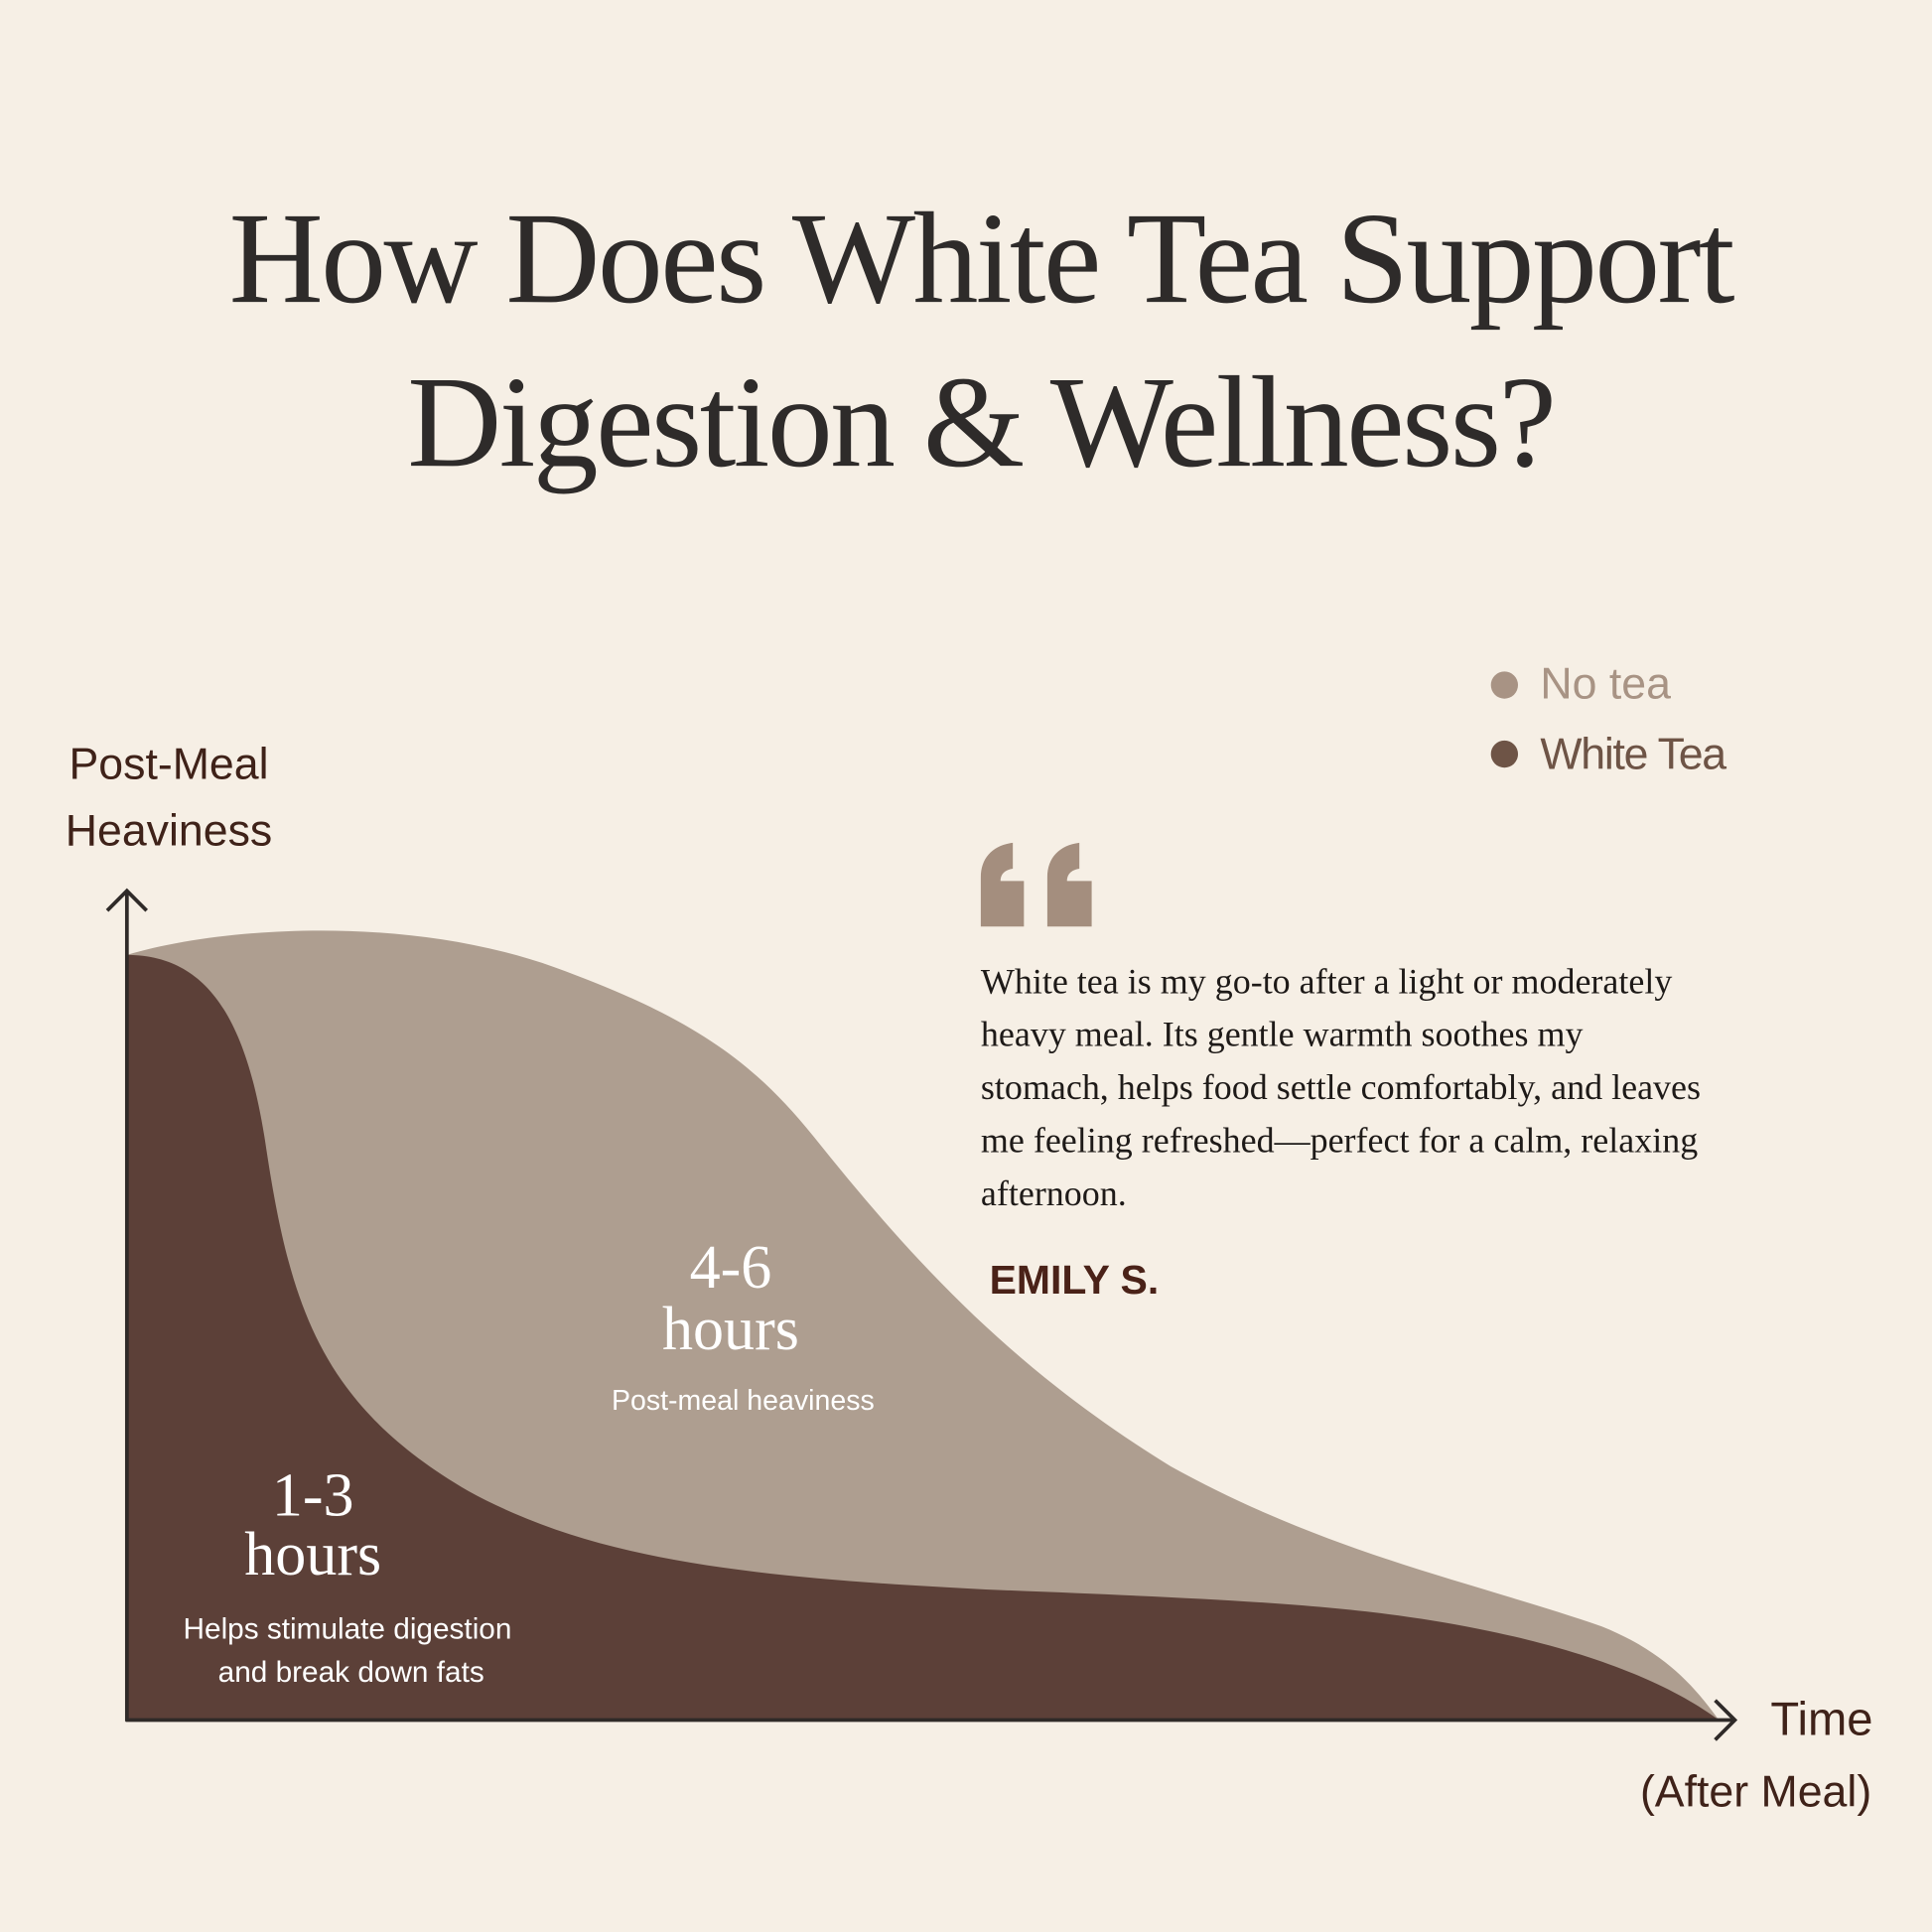 The width and height of the screenshot is (1932, 1932). I want to click on testimonial-line: afternoon., so click(1054, 1193).